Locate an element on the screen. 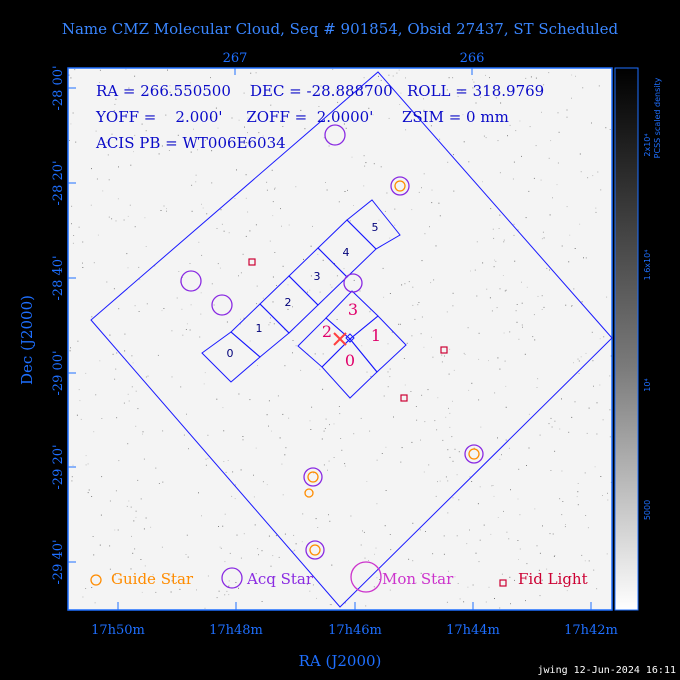  info-line-3: ACIS PB = WT006E6034 is located at coordinates (190, 143).